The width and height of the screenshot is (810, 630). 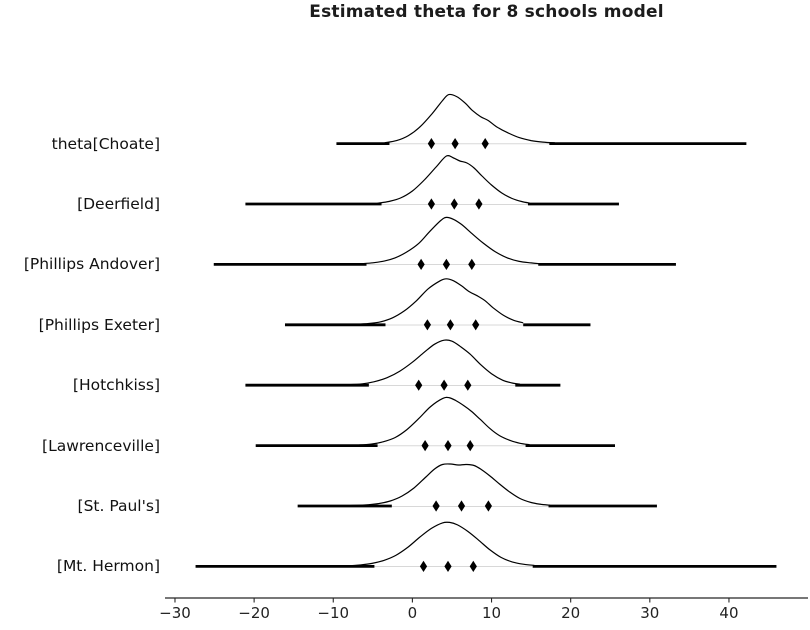 What do you see at coordinates (116, 385) in the screenshot?
I see `row-label: [Hotchkiss]` at bounding box center [116, 385].